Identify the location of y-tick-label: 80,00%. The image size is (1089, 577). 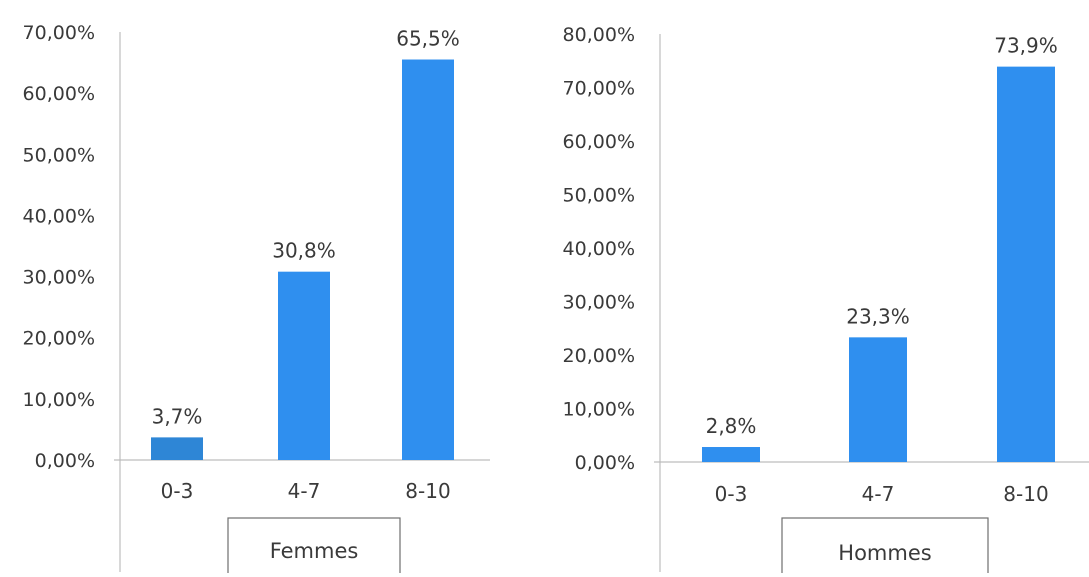
(599, 35).